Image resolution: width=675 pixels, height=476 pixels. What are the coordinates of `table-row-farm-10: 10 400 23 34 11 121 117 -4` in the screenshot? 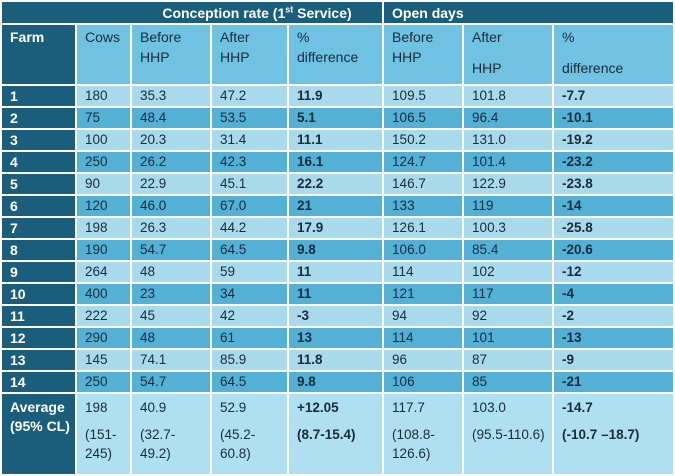 It's located at (338, 294).